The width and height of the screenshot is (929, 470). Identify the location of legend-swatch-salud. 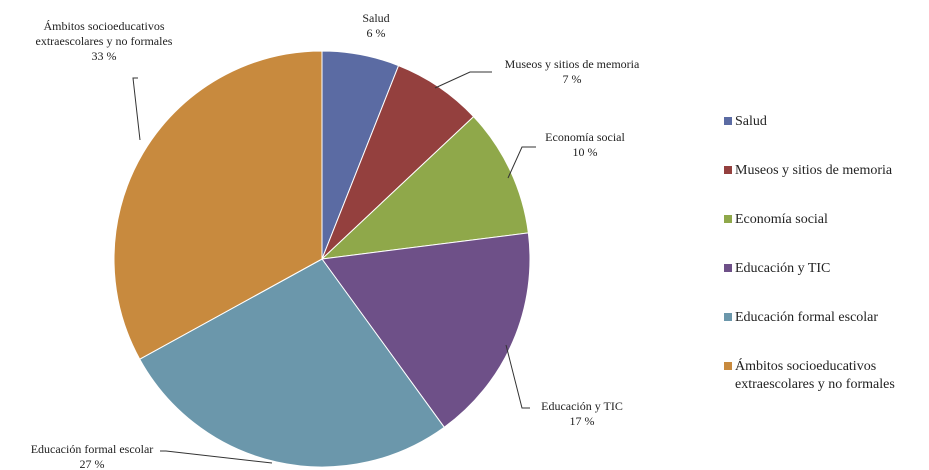
(728, 121).